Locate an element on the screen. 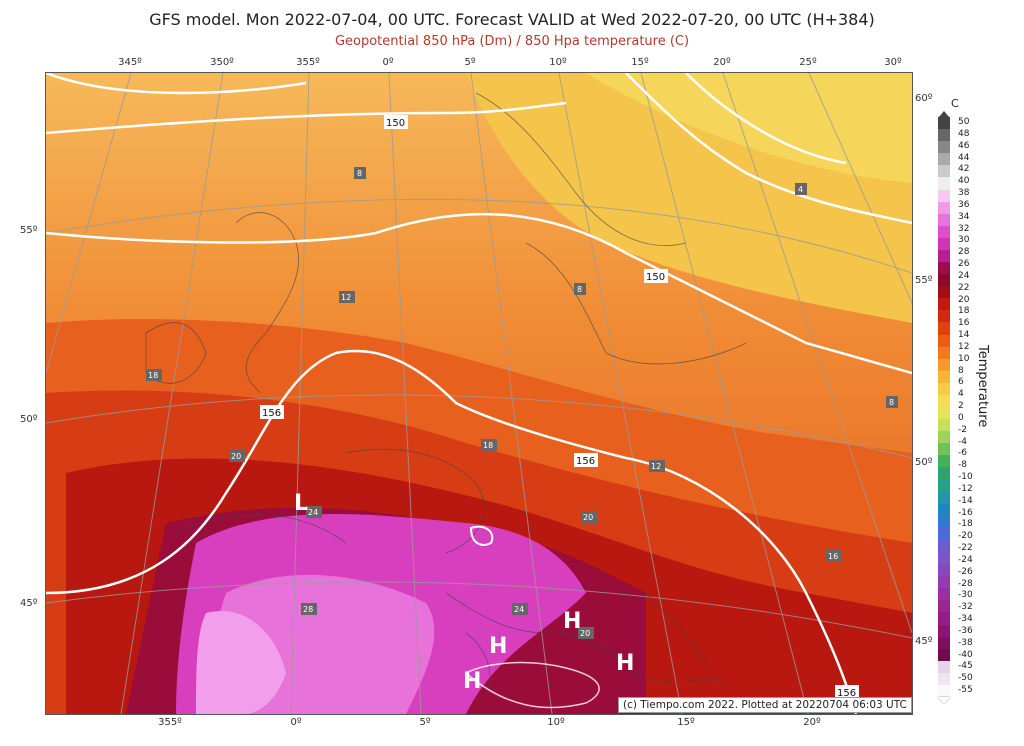 The height and width of the screenshot is (746, 1024). colorbar-tick-label: 10 is located at coordinates (964, 358).